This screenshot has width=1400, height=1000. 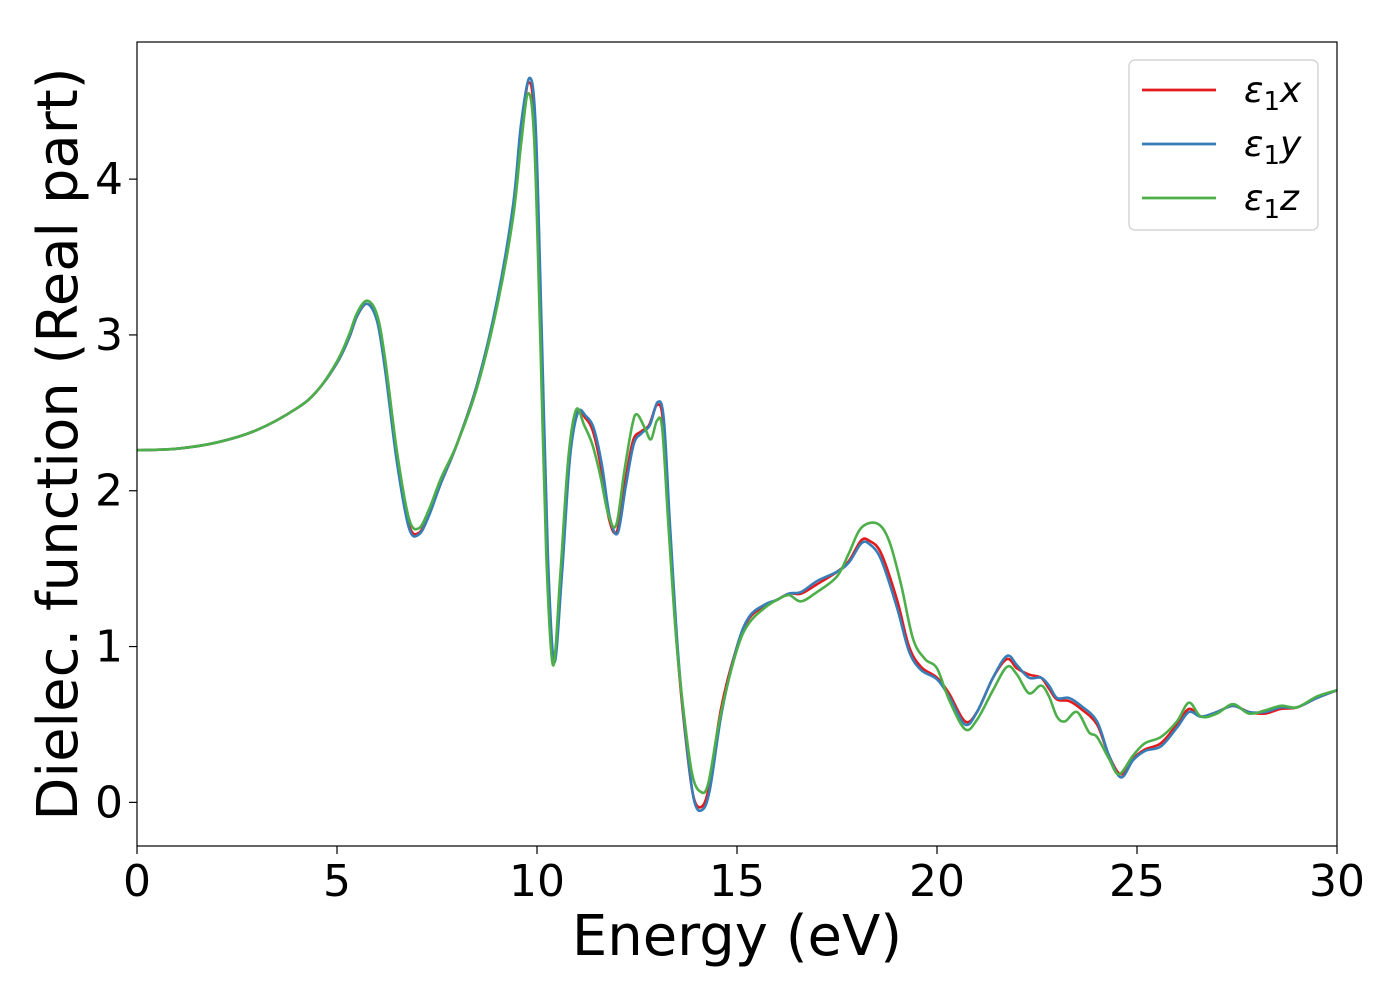 What do you see at coordinates (737, 881) in the screenshot?
I see `x-tick-label: 15` at bounding box center [737, 881].